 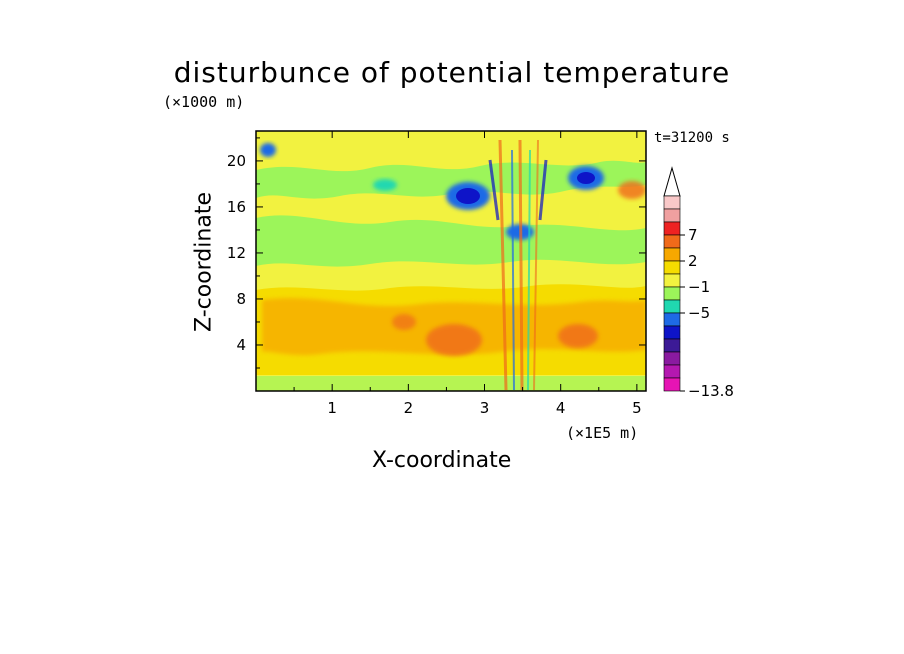 What do you see at coordinates (204, 102) in the screenshot?
I see `y-axis-multiplier: (×1000 m)` at bounding box center [204, 102].